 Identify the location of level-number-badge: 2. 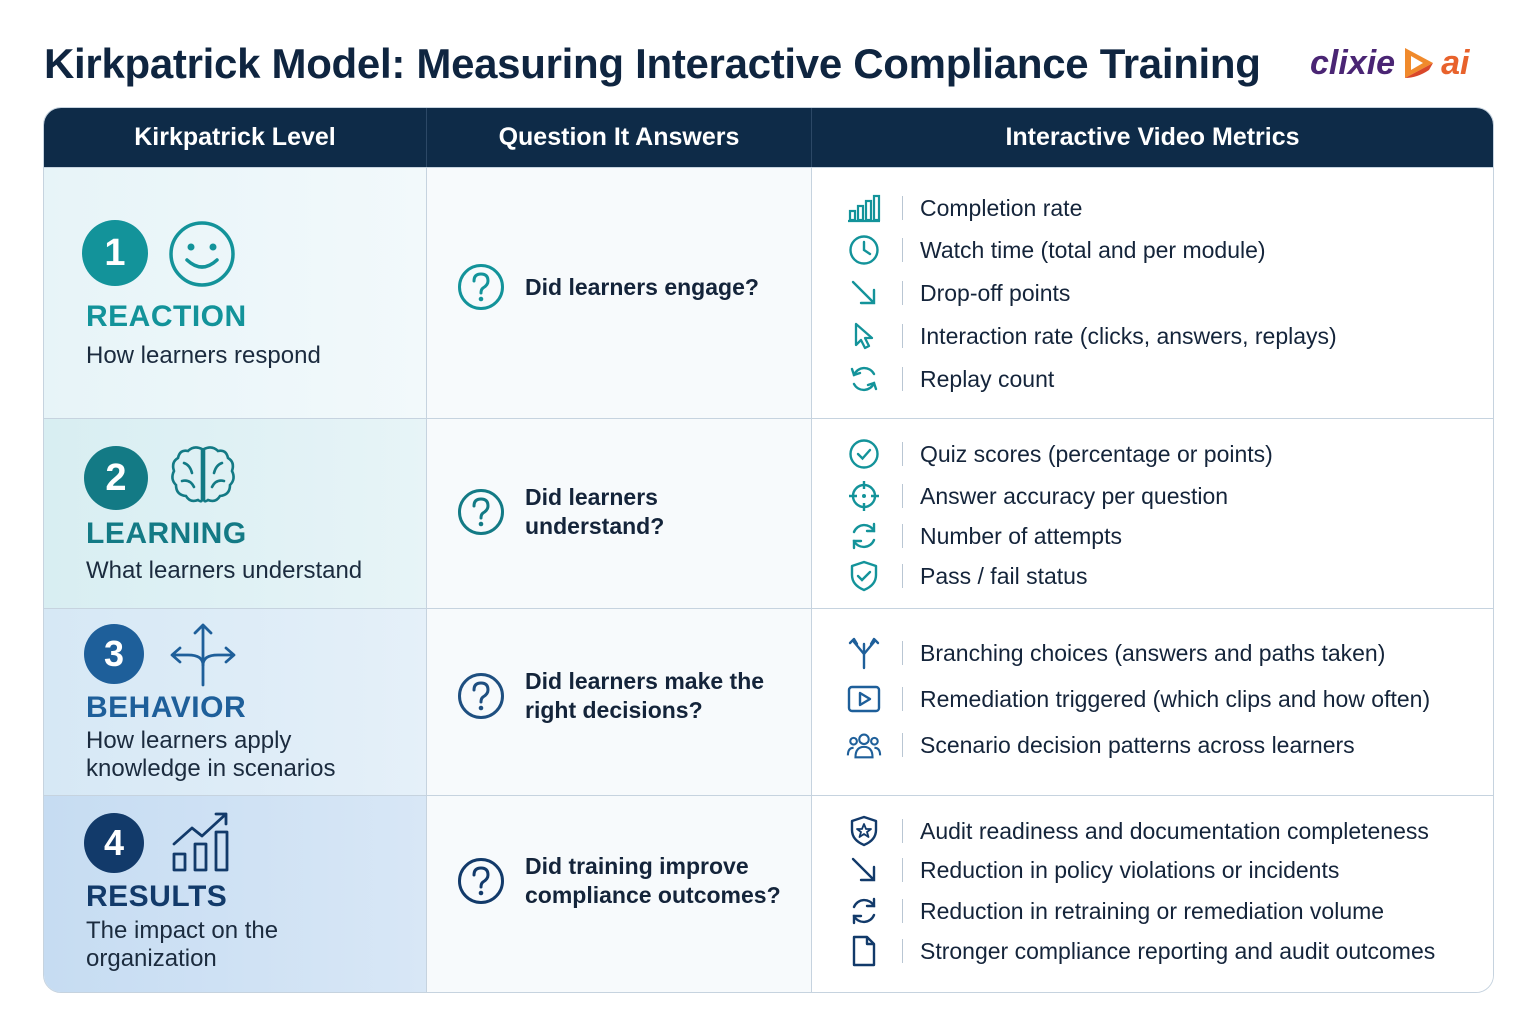
(116, 478).